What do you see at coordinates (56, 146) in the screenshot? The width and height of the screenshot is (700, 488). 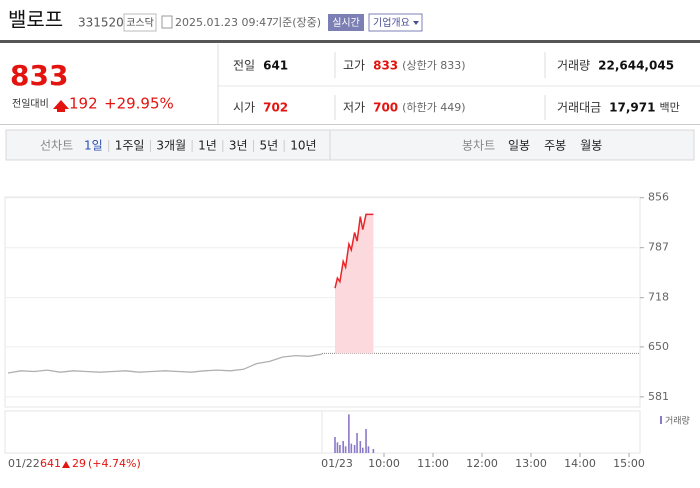 I see `tab-label: 선차트` at bounding box center [56, 146].